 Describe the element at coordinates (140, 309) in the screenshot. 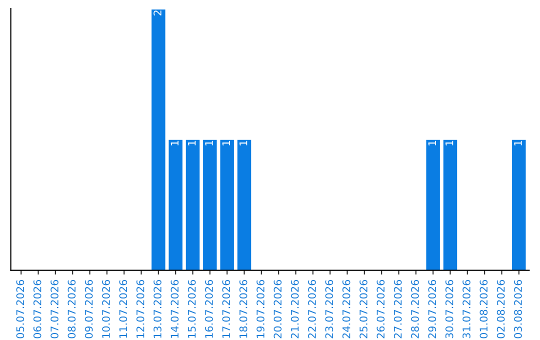

I see `x-tick-label: 12.07.2026` at that location.